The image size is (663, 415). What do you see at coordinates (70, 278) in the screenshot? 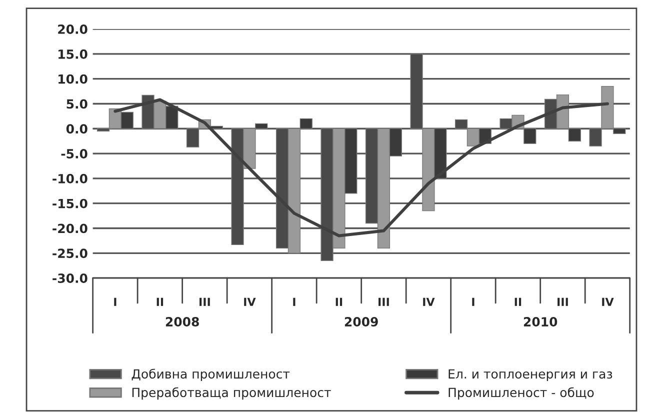
I see `y-tick-label: -30.0` at bounding box center [70, 278].